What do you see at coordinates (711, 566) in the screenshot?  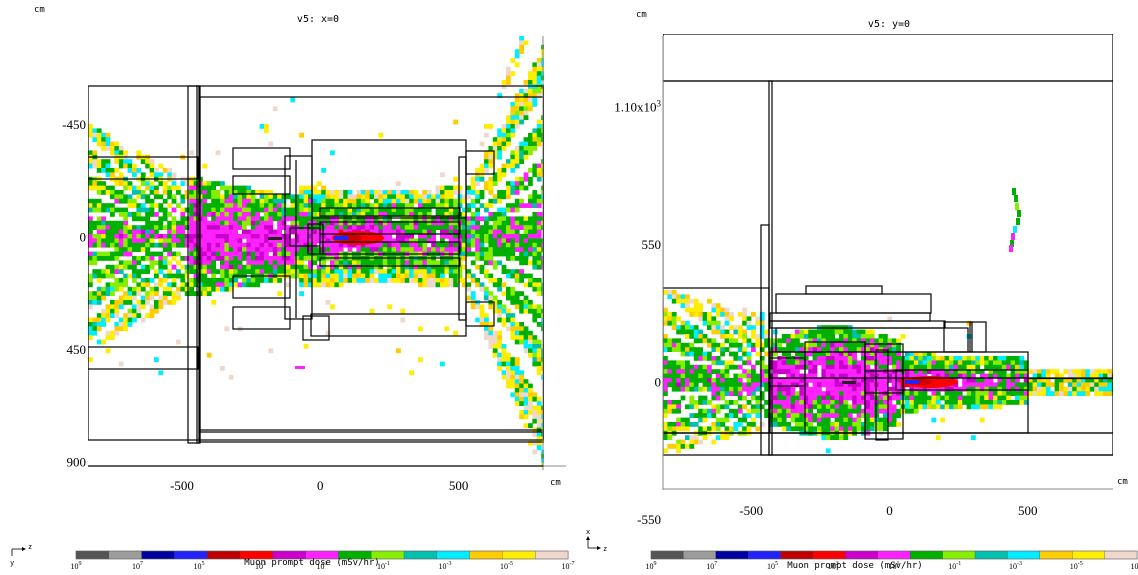 I see `panel-y0-colorbar-tick-label: 10⁷` at bounding box center [711, 566].